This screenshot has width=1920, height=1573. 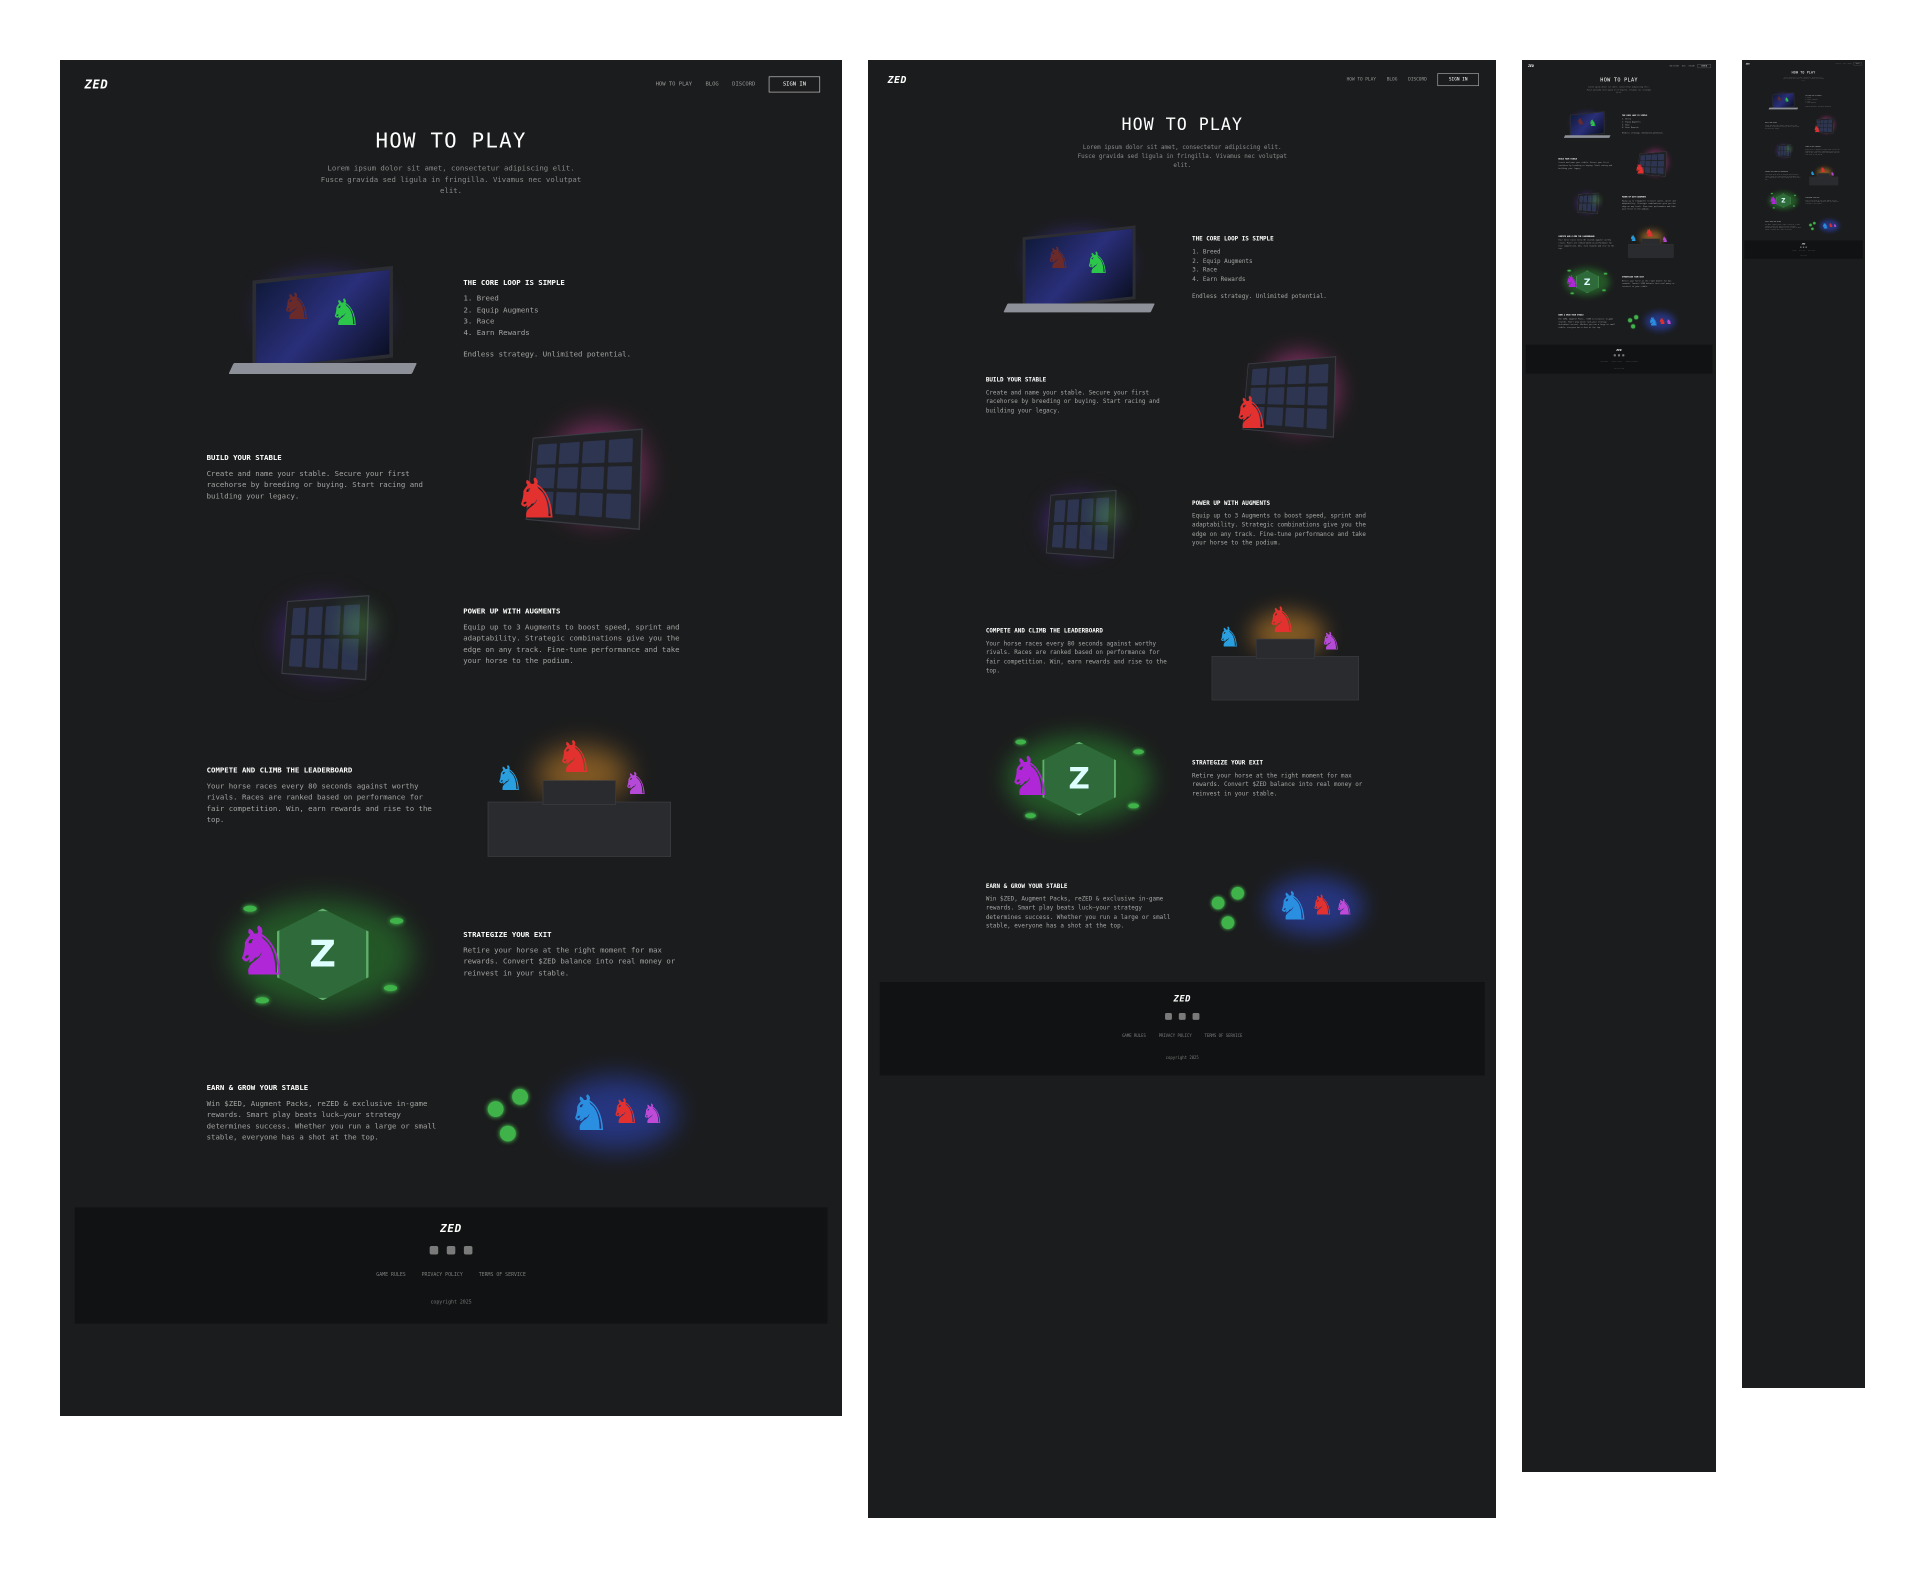 What do you see at coordinates (1079, 523) in the screenshot?
I see `augments-panel-icon` at bounding box center [1079, 523].